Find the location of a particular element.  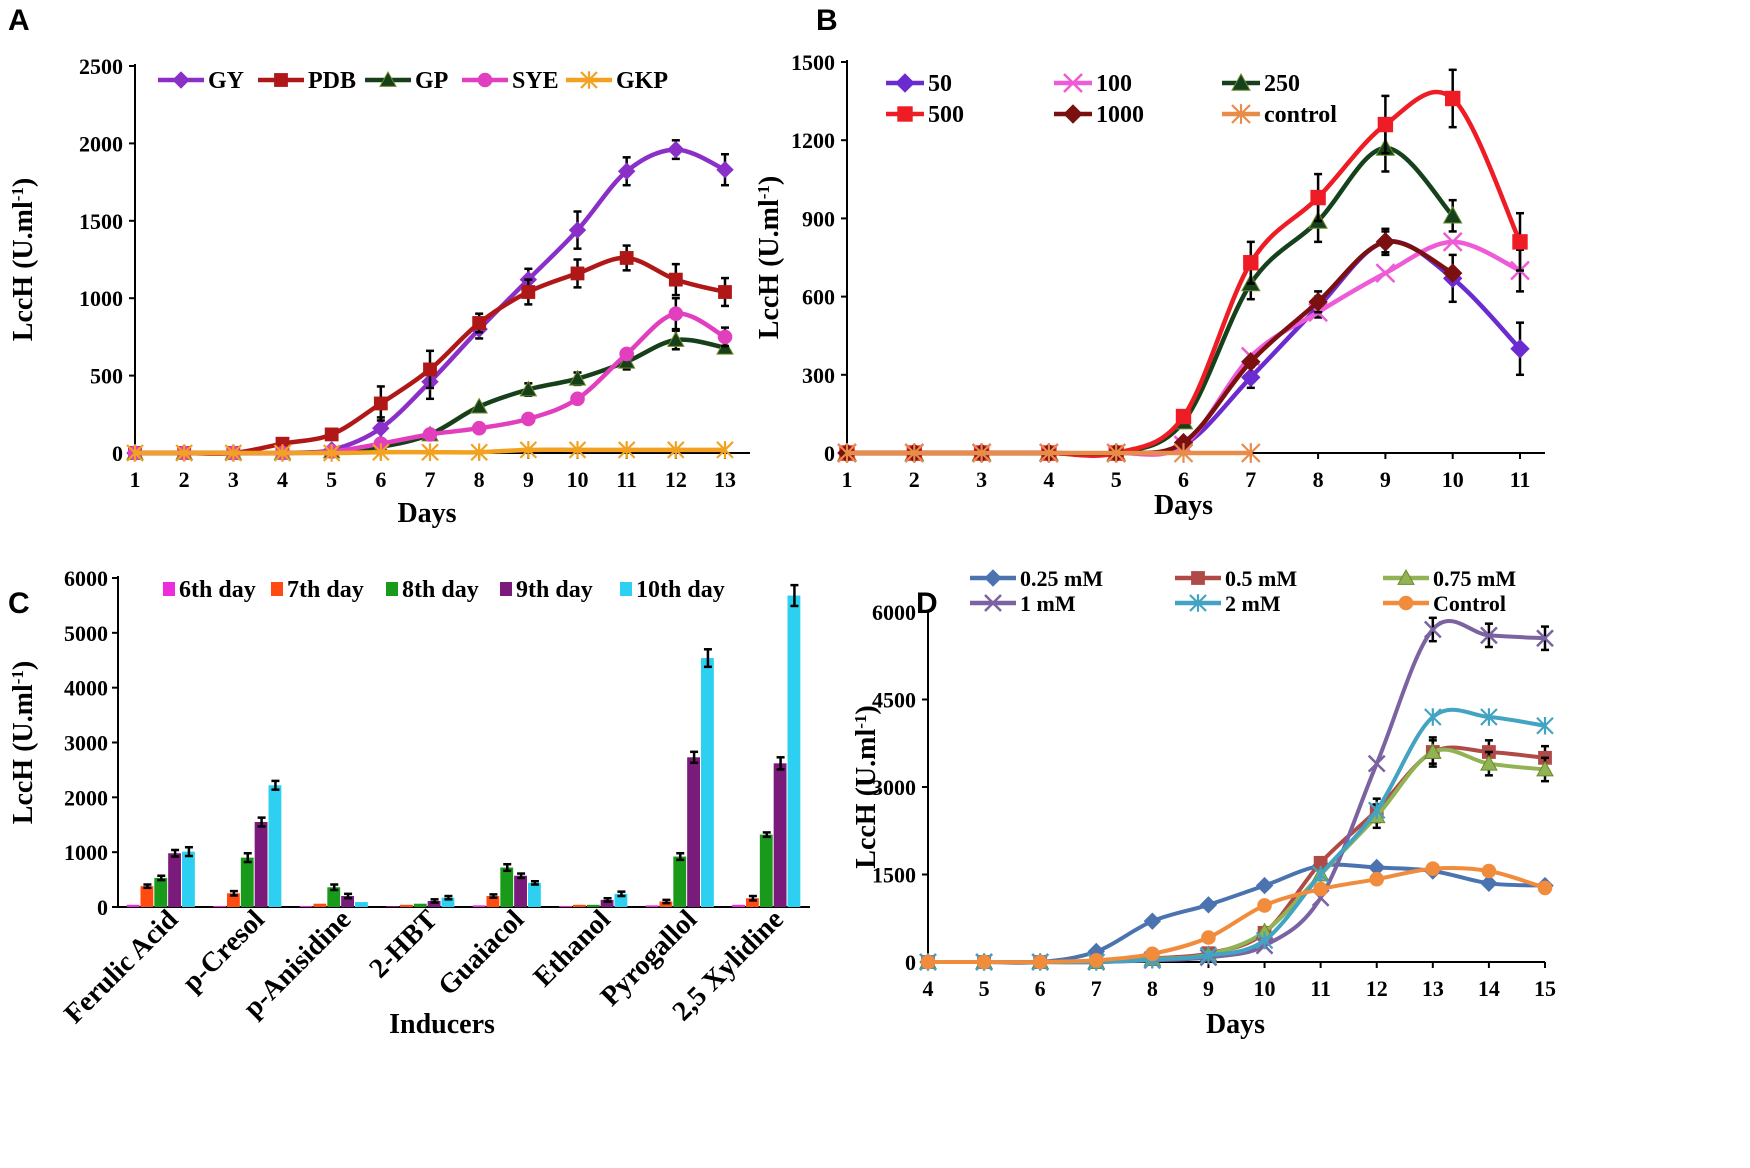

y-tick-label: 6000 is located at coordinates (894, 612).